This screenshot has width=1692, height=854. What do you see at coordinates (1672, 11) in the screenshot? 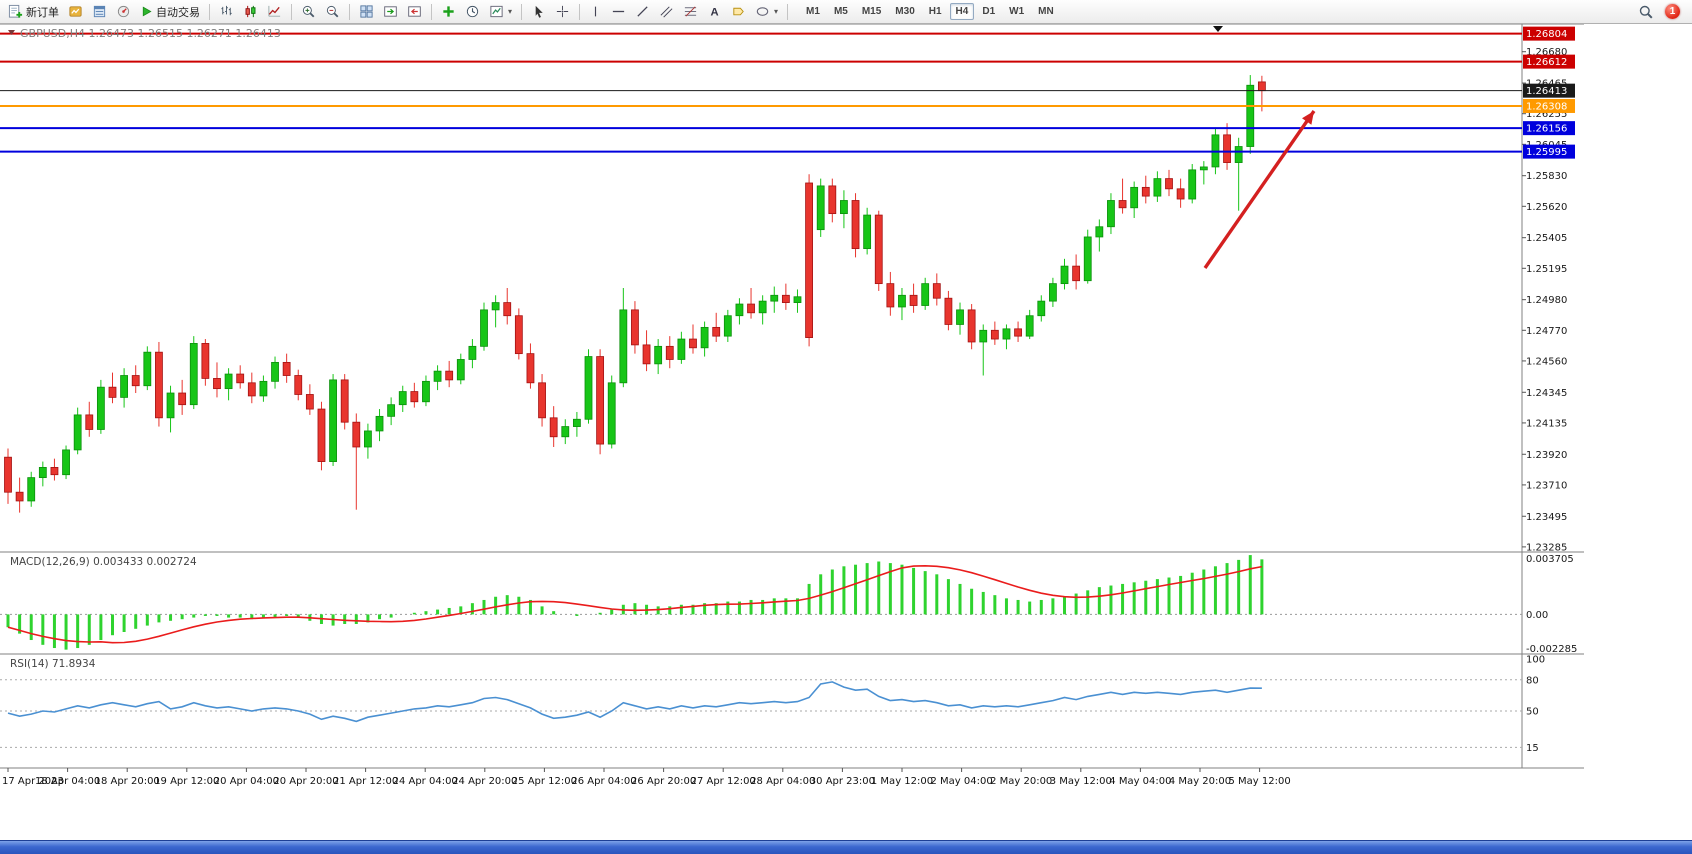
I see `notification-badge: 1` at bounding box center [1672, 11].